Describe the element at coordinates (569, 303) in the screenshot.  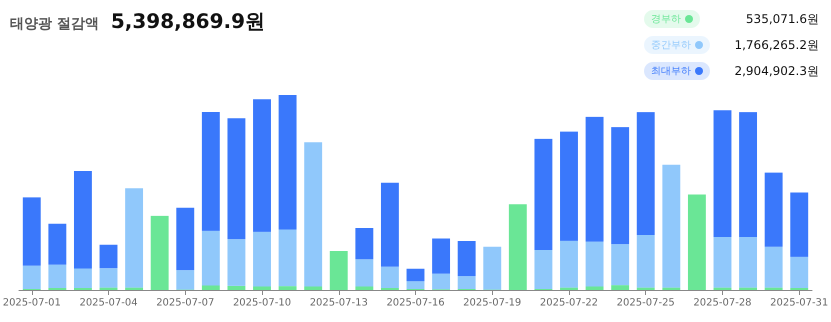
I see `x-tick-label: 2025-07-22` at that location.